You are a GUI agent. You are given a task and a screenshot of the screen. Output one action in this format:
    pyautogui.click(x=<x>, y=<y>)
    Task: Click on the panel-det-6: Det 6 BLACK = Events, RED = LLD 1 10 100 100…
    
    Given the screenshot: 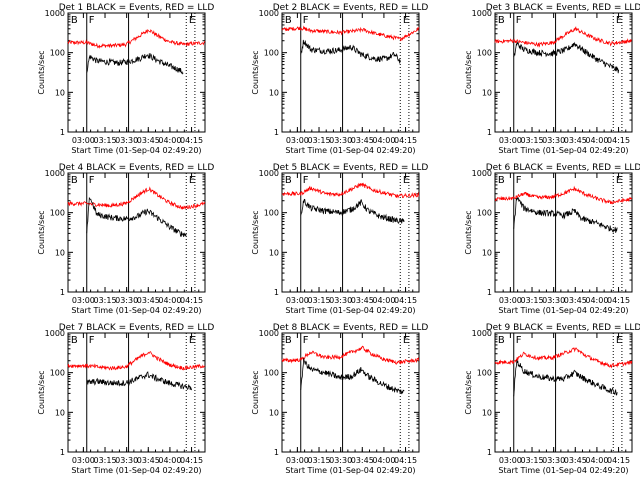 What is the action you would take?
    pyautogui.click(x=552, y=239)
    